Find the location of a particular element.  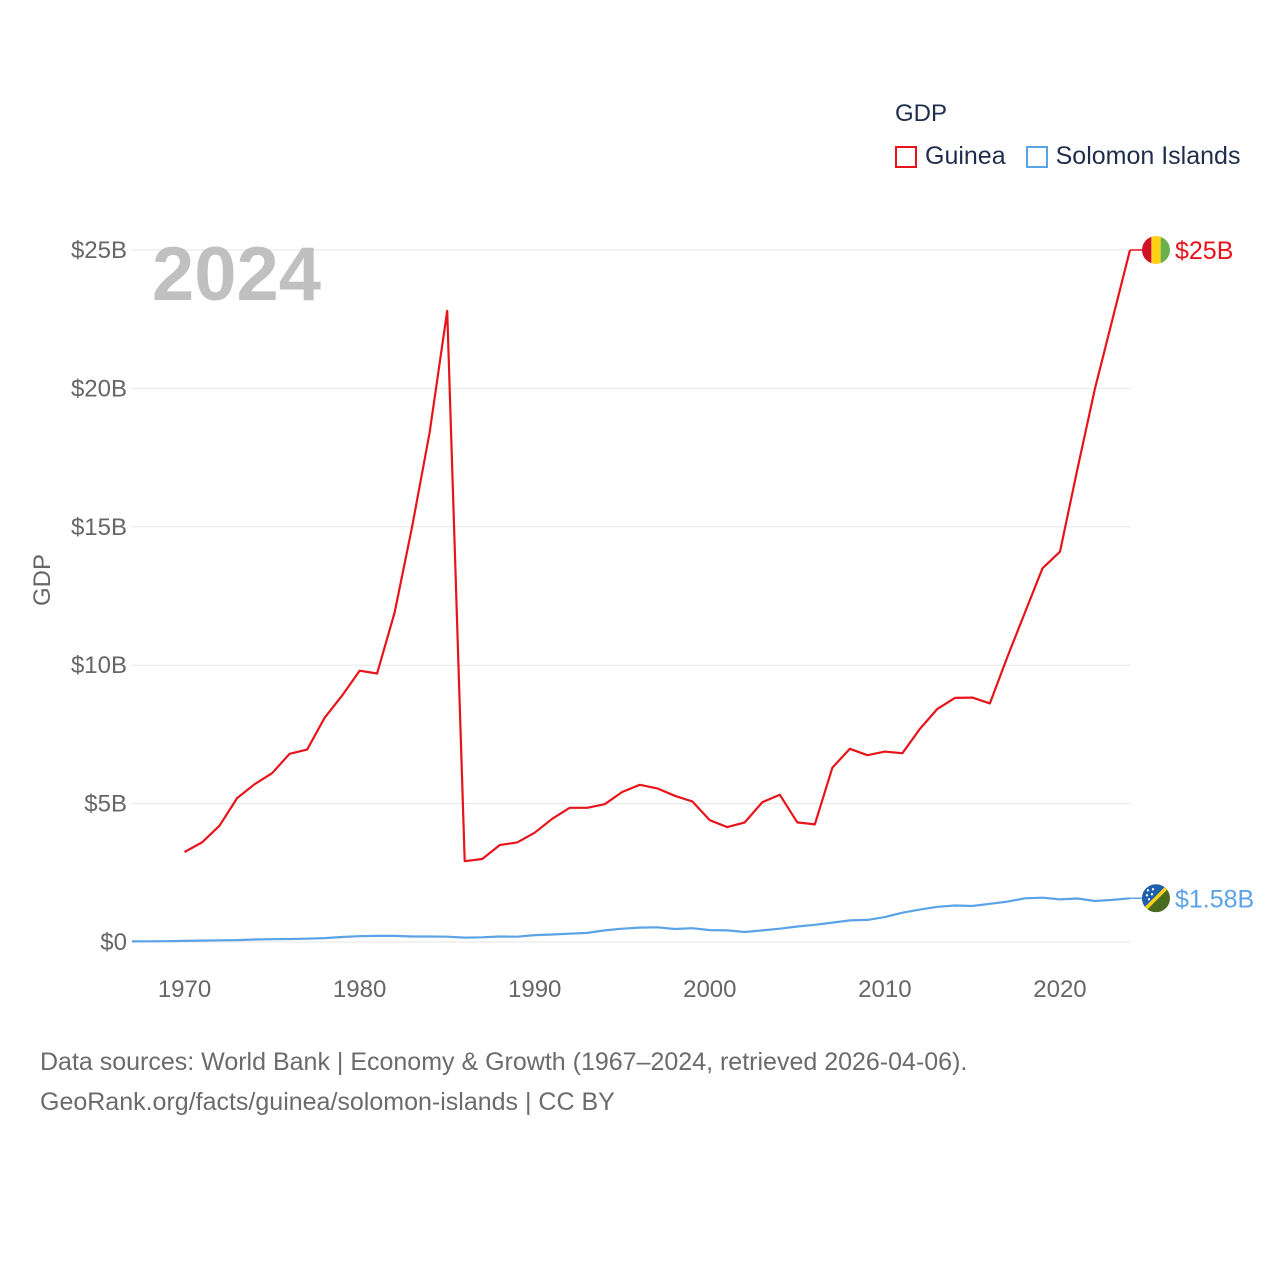

legend: Guinea Solomon Islands is located at coordinates (1067, 156).